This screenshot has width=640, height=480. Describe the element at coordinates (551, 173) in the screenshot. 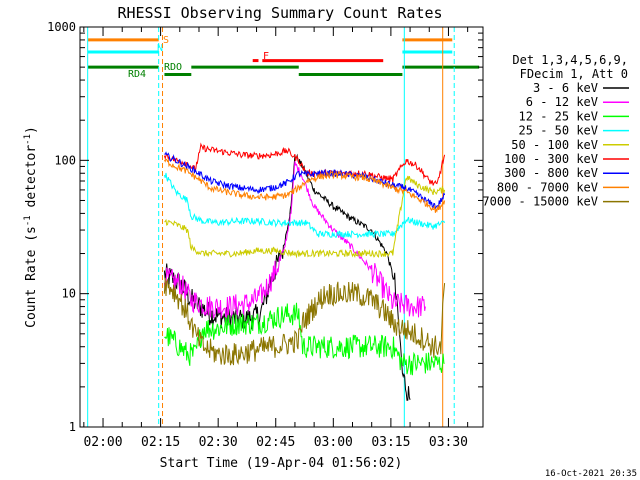

I see `legend-entry-label: 300 - 800 keV` at that location.